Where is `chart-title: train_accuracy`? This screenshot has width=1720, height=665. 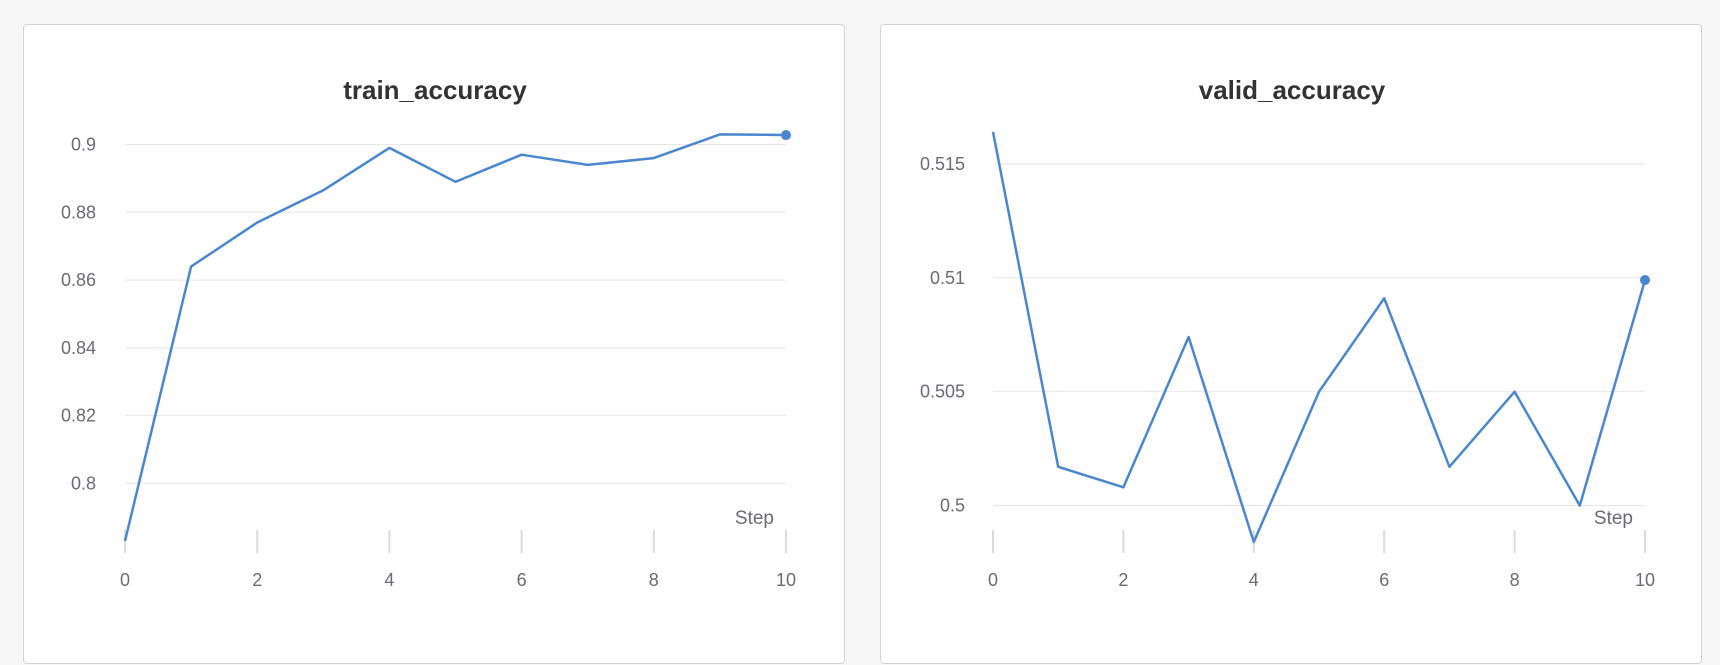
chart-title: train_accuracy is located at coordinates (435, 90).